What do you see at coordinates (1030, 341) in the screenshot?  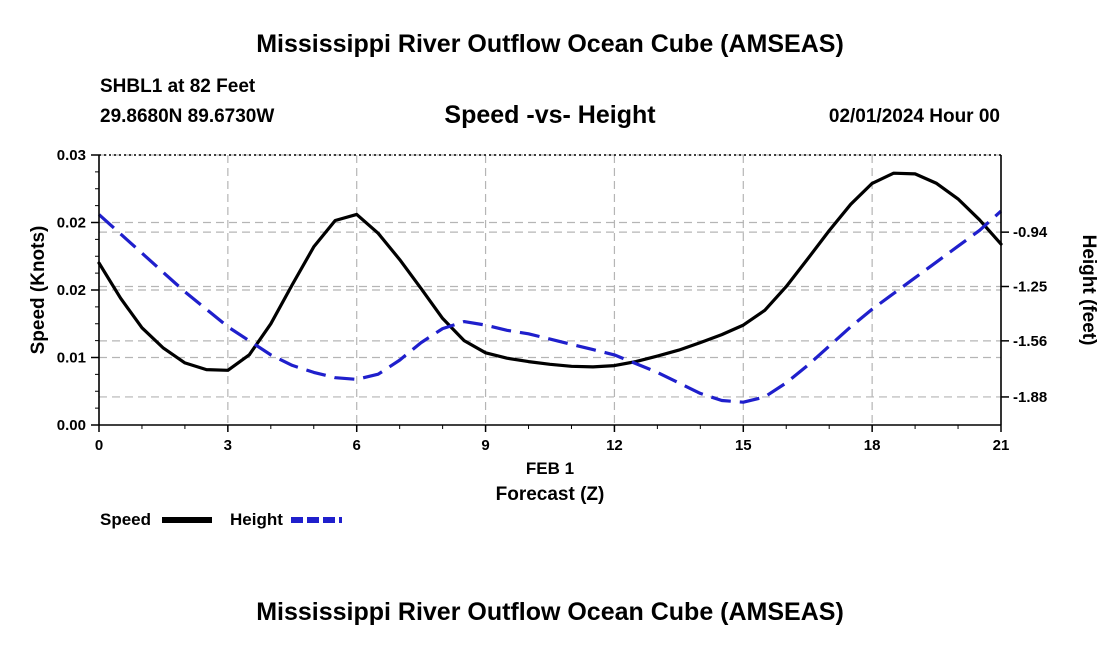 I see `y-right-tick-label: -1.56` at bounding box center [1030, 341].